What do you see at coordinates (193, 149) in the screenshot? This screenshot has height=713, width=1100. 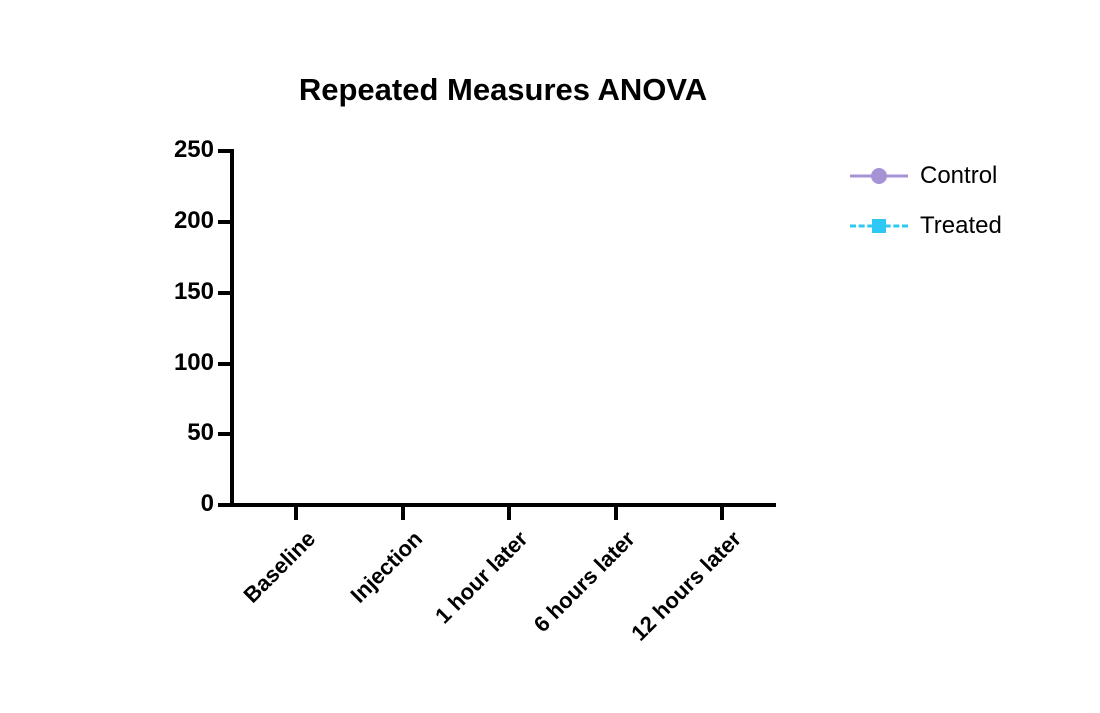 I see `y-tick-label: 250` at bounding box center [193, 149].